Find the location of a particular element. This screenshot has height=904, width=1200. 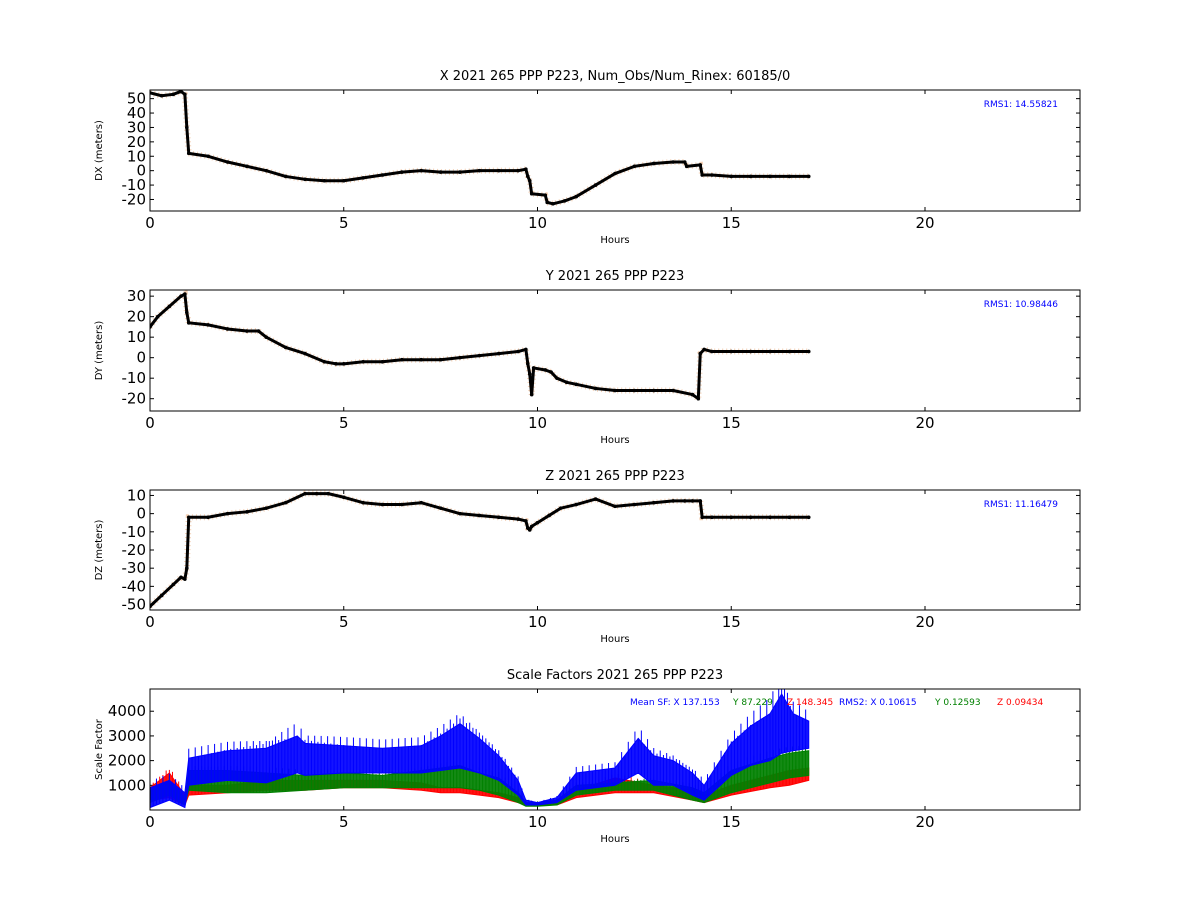

subplot-title: Y 2021 265 PPP P223 is located at coordinates (615, 276).